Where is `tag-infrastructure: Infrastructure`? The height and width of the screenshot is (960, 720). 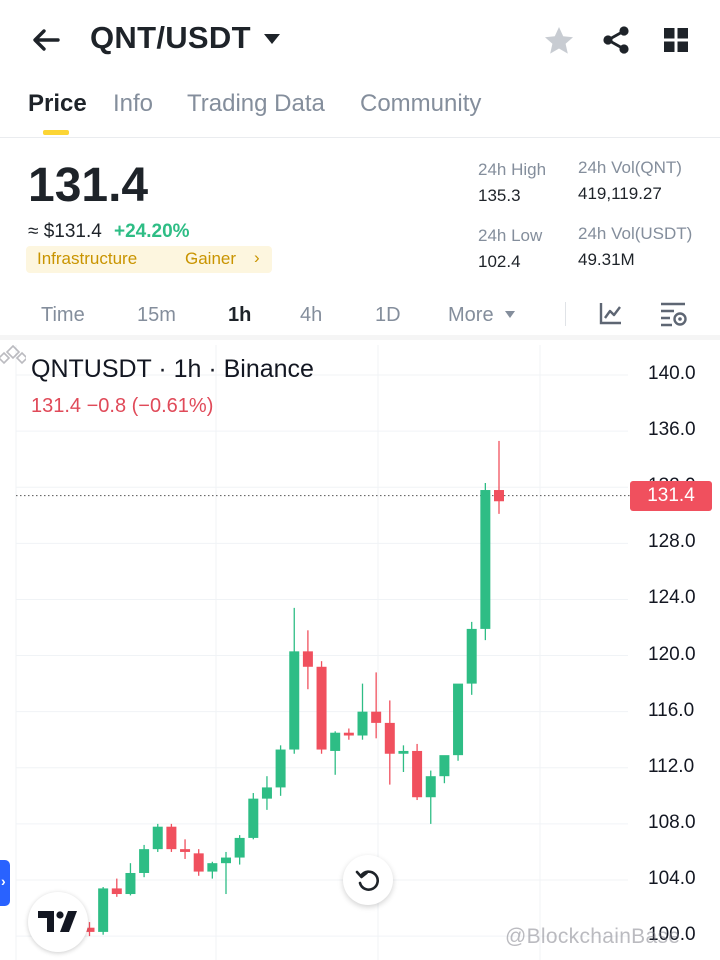
tag-infrastructure: Infrastructure is located at coordinates (87, 258).